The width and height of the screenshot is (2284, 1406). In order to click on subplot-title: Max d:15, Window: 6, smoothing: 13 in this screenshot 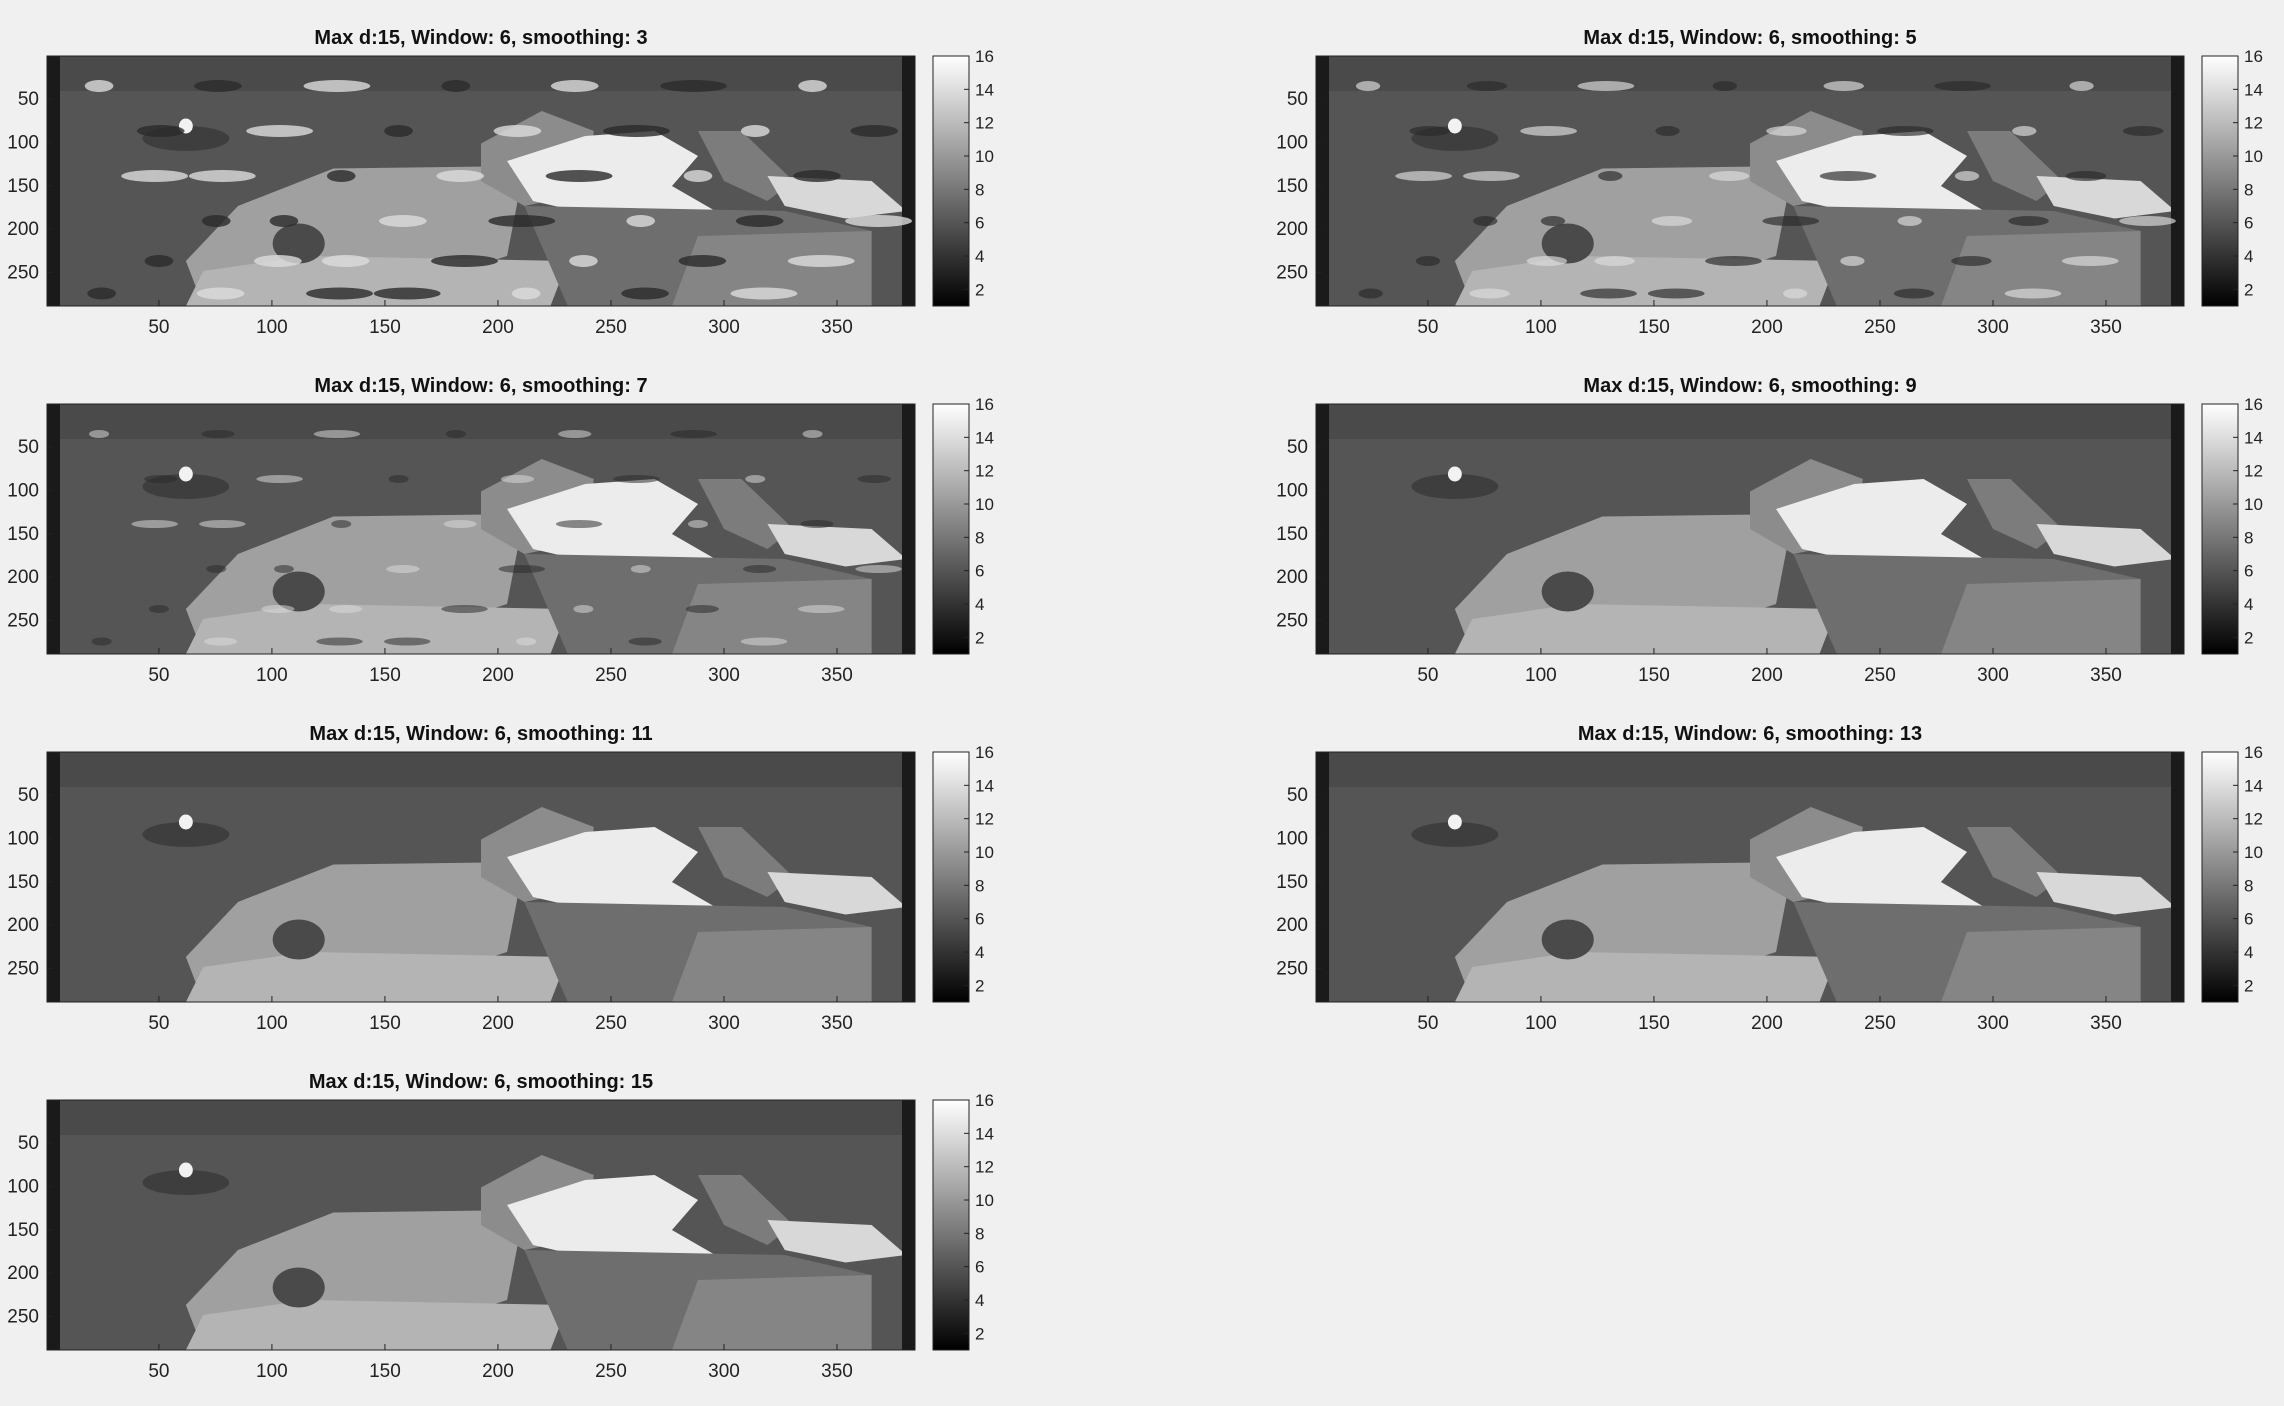, I will do `click(1750, 734)`.